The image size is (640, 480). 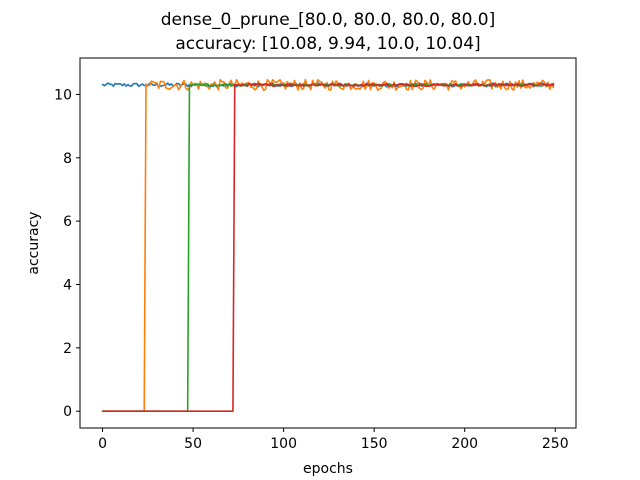 What do you see at coordinates (102, 444) in the screenshot?
I see `x-tick-label: 0` at bounding box center [102, 444].